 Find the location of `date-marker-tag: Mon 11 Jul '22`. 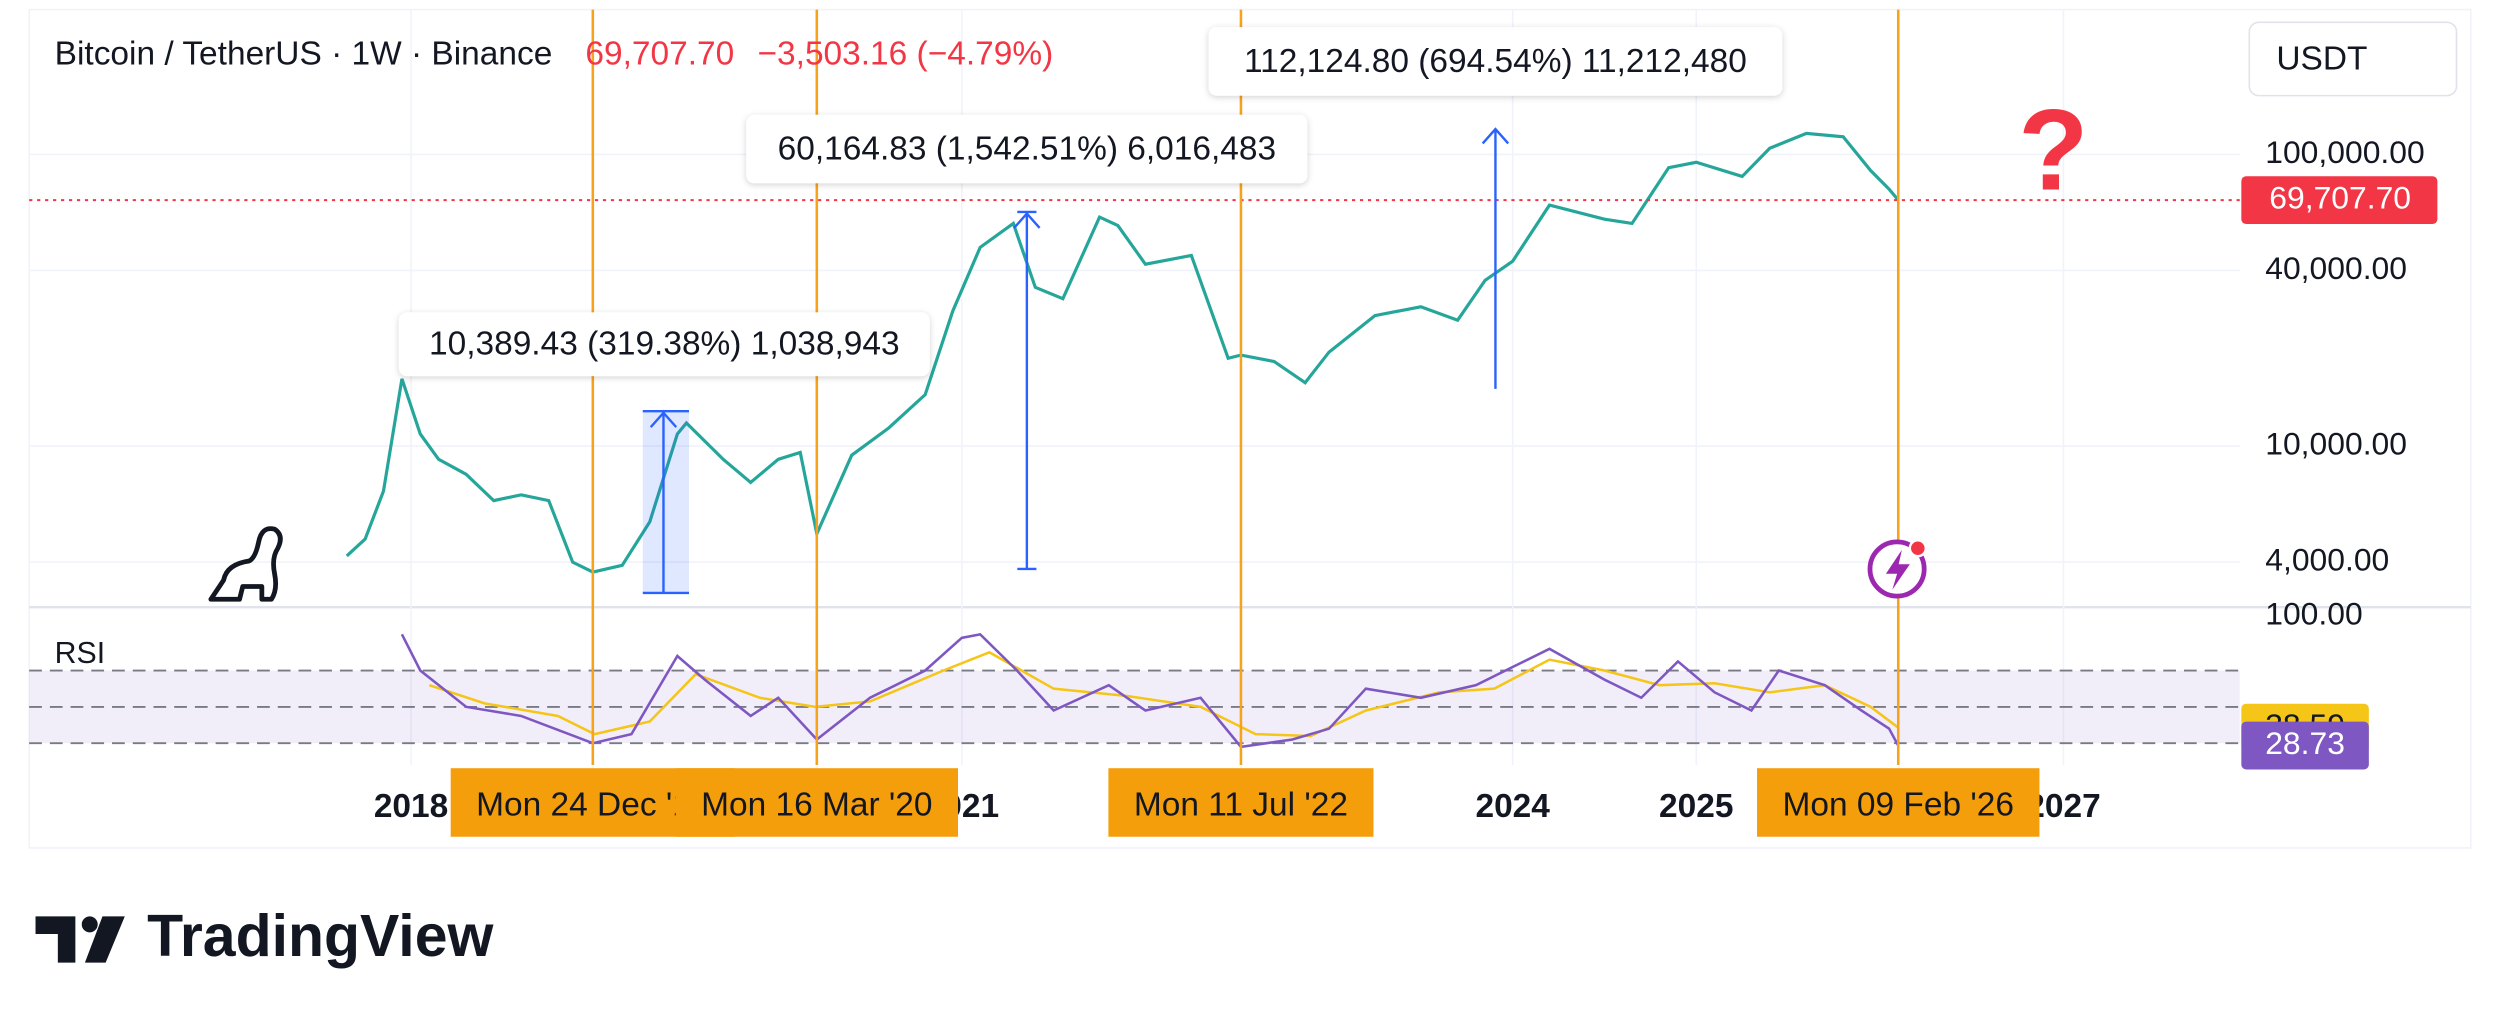

date-marker-tag: Mon 11 Jul '22 is located at coordinates (1241, 802).